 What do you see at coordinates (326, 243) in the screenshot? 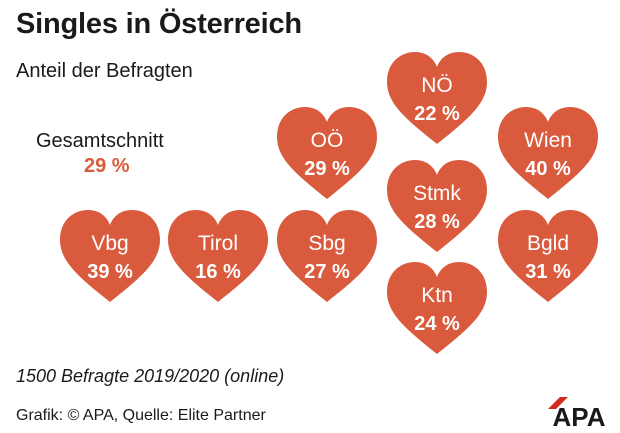
I see `heart-category-label: Sbg` at bounding box center [326, 243].